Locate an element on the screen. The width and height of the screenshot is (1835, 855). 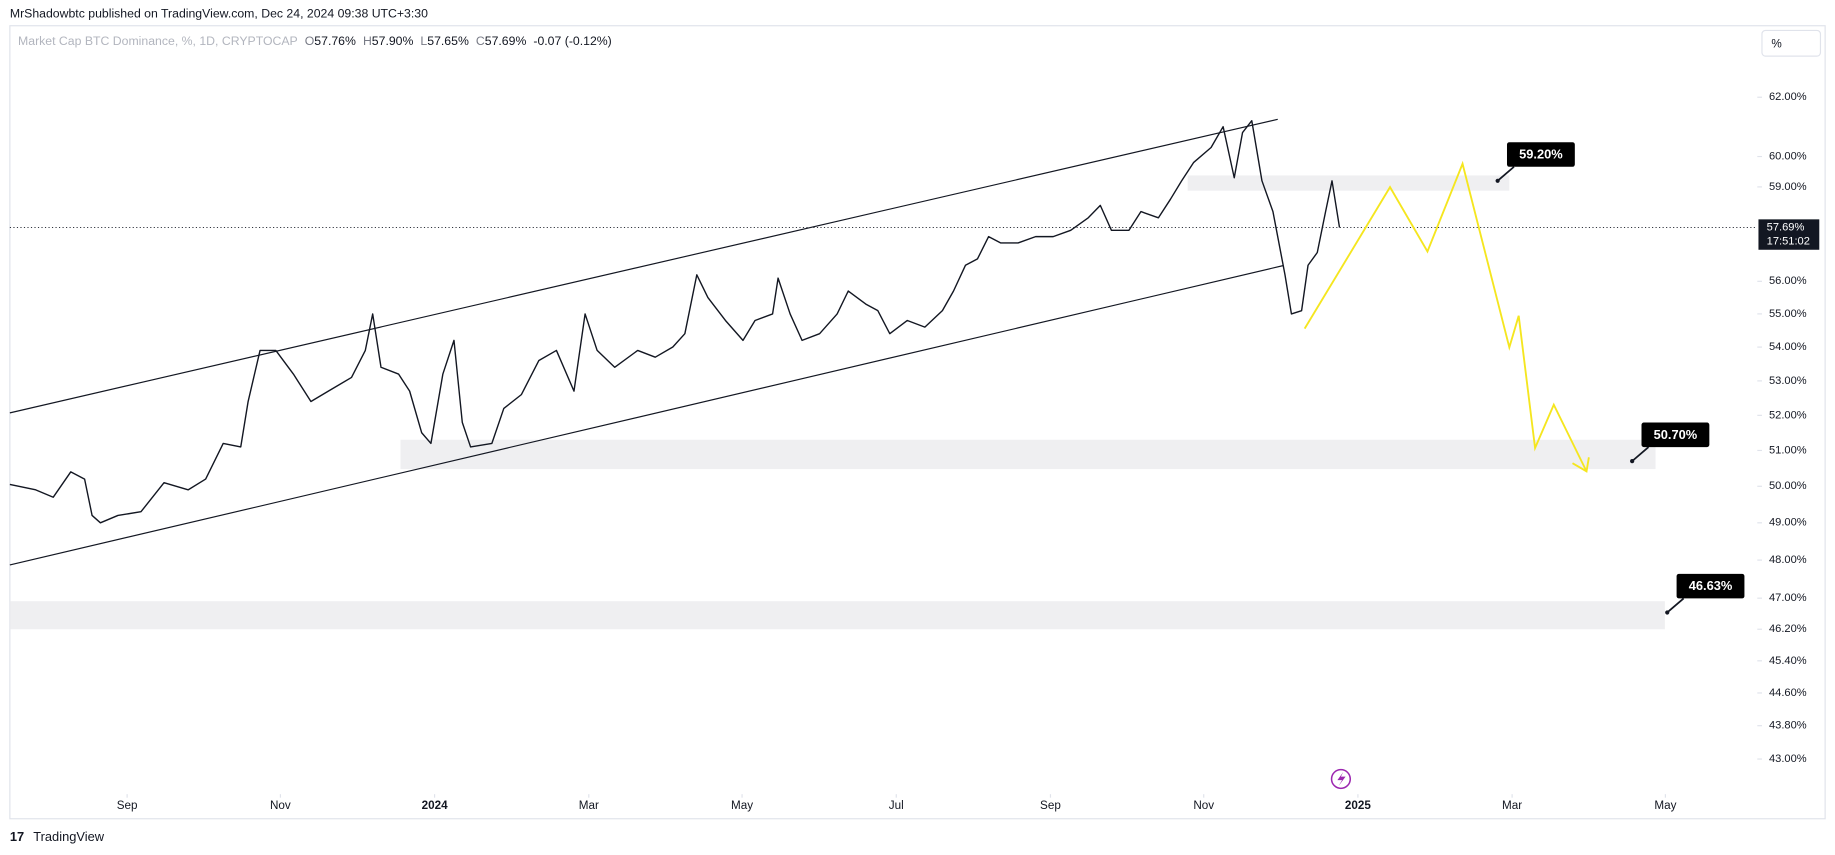
footer: 17 TradingView is located at coordinates (57, 836).